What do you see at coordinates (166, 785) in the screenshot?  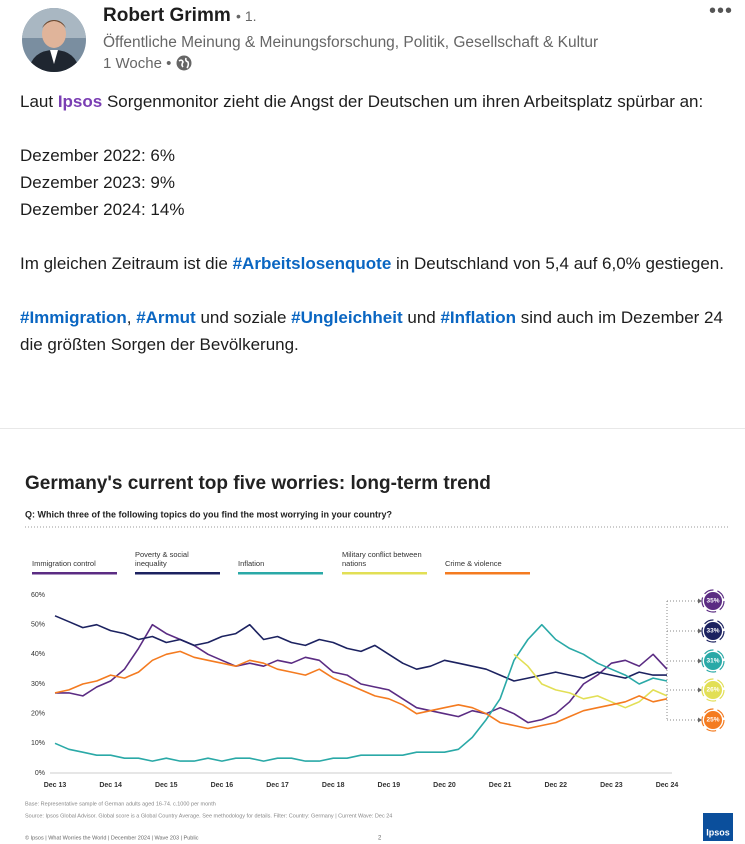 I see `x-tick-label: Dec 15` at bounding box center [166, 785].